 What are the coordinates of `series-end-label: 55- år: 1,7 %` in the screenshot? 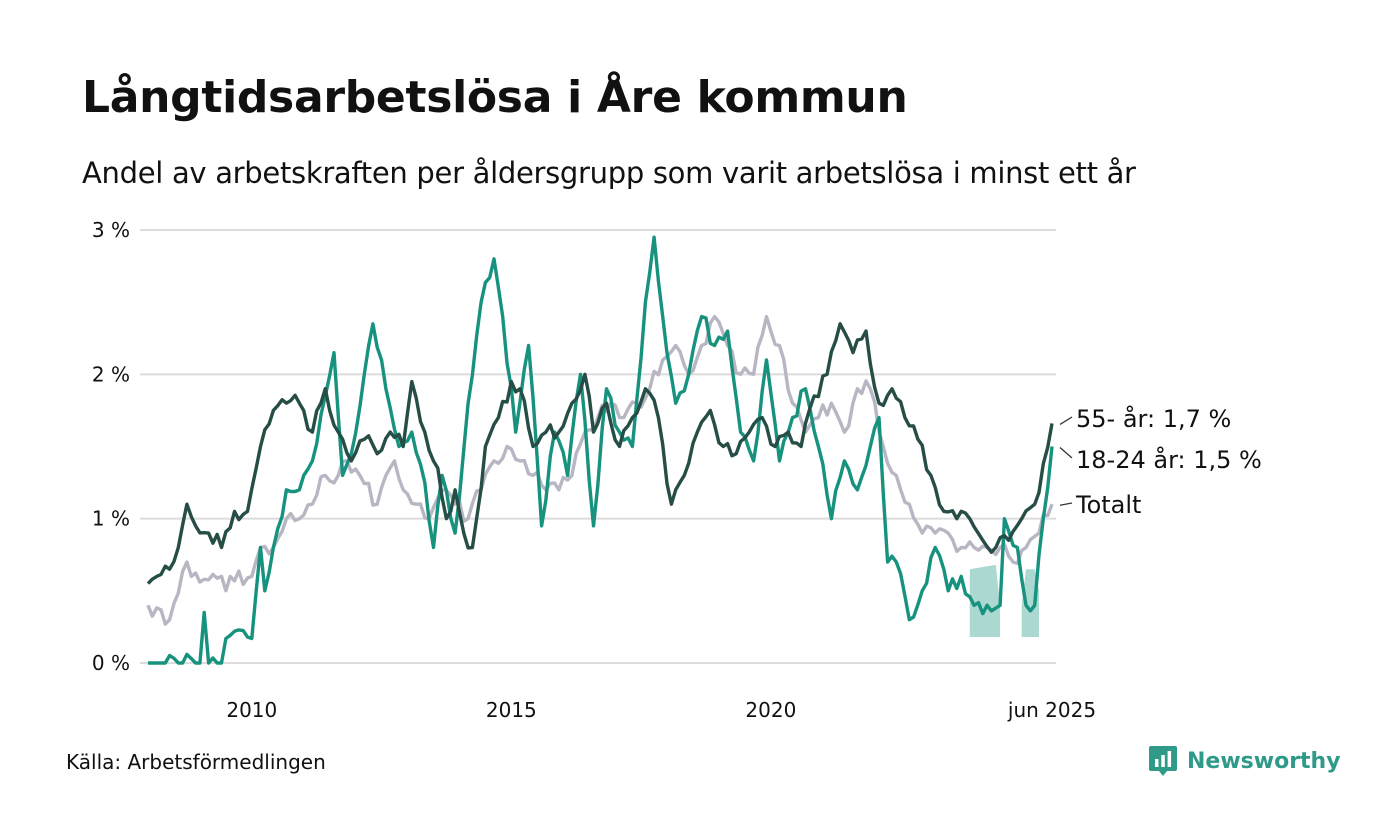 It's located at (1153, 418).